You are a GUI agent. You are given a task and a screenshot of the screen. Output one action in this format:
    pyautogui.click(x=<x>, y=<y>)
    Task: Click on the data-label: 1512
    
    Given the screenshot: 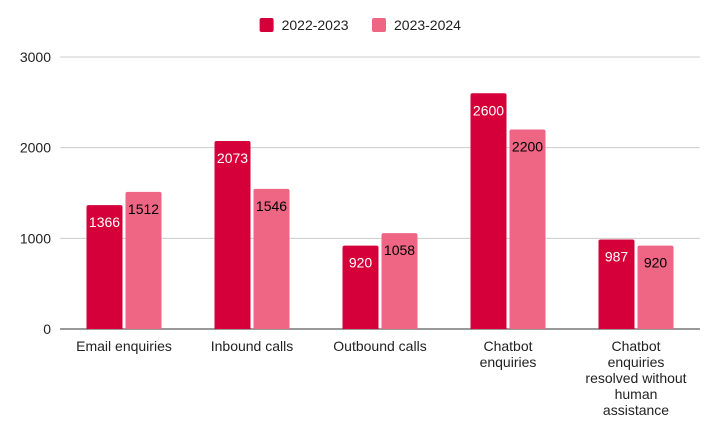 What is the action you would take?
    pyautogui.click(x=143, y=209)
    